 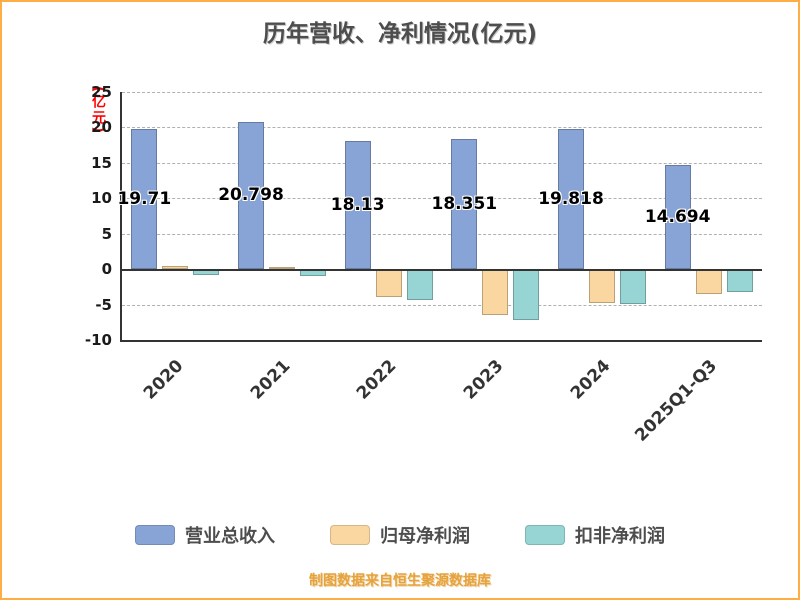 What do you see at coordinates (633, 286) in the screenshot?
I see `bar-deducted-net-profit-2024` at bounding box center [633, 286].